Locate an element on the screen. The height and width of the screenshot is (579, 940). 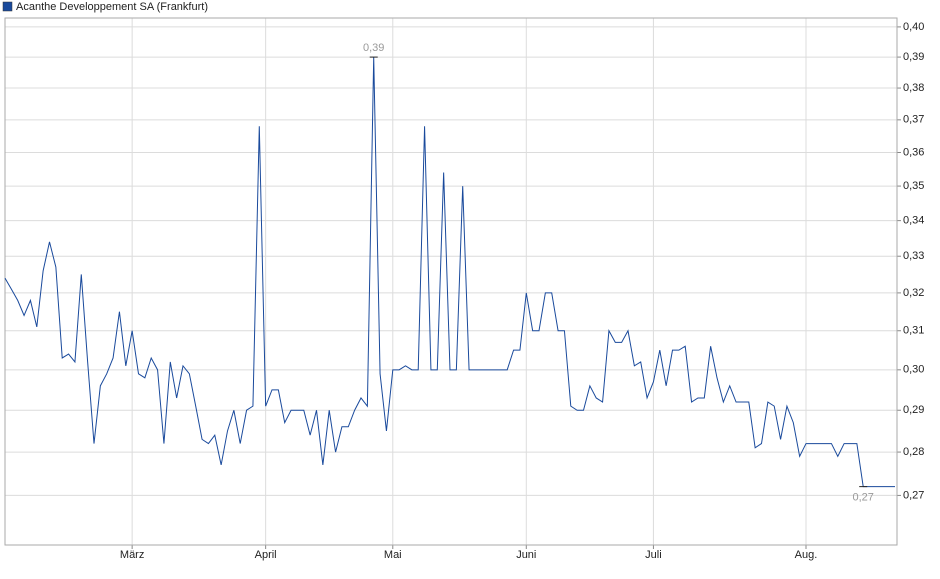
x-tick-label: April is located at coordinates (266, 555).